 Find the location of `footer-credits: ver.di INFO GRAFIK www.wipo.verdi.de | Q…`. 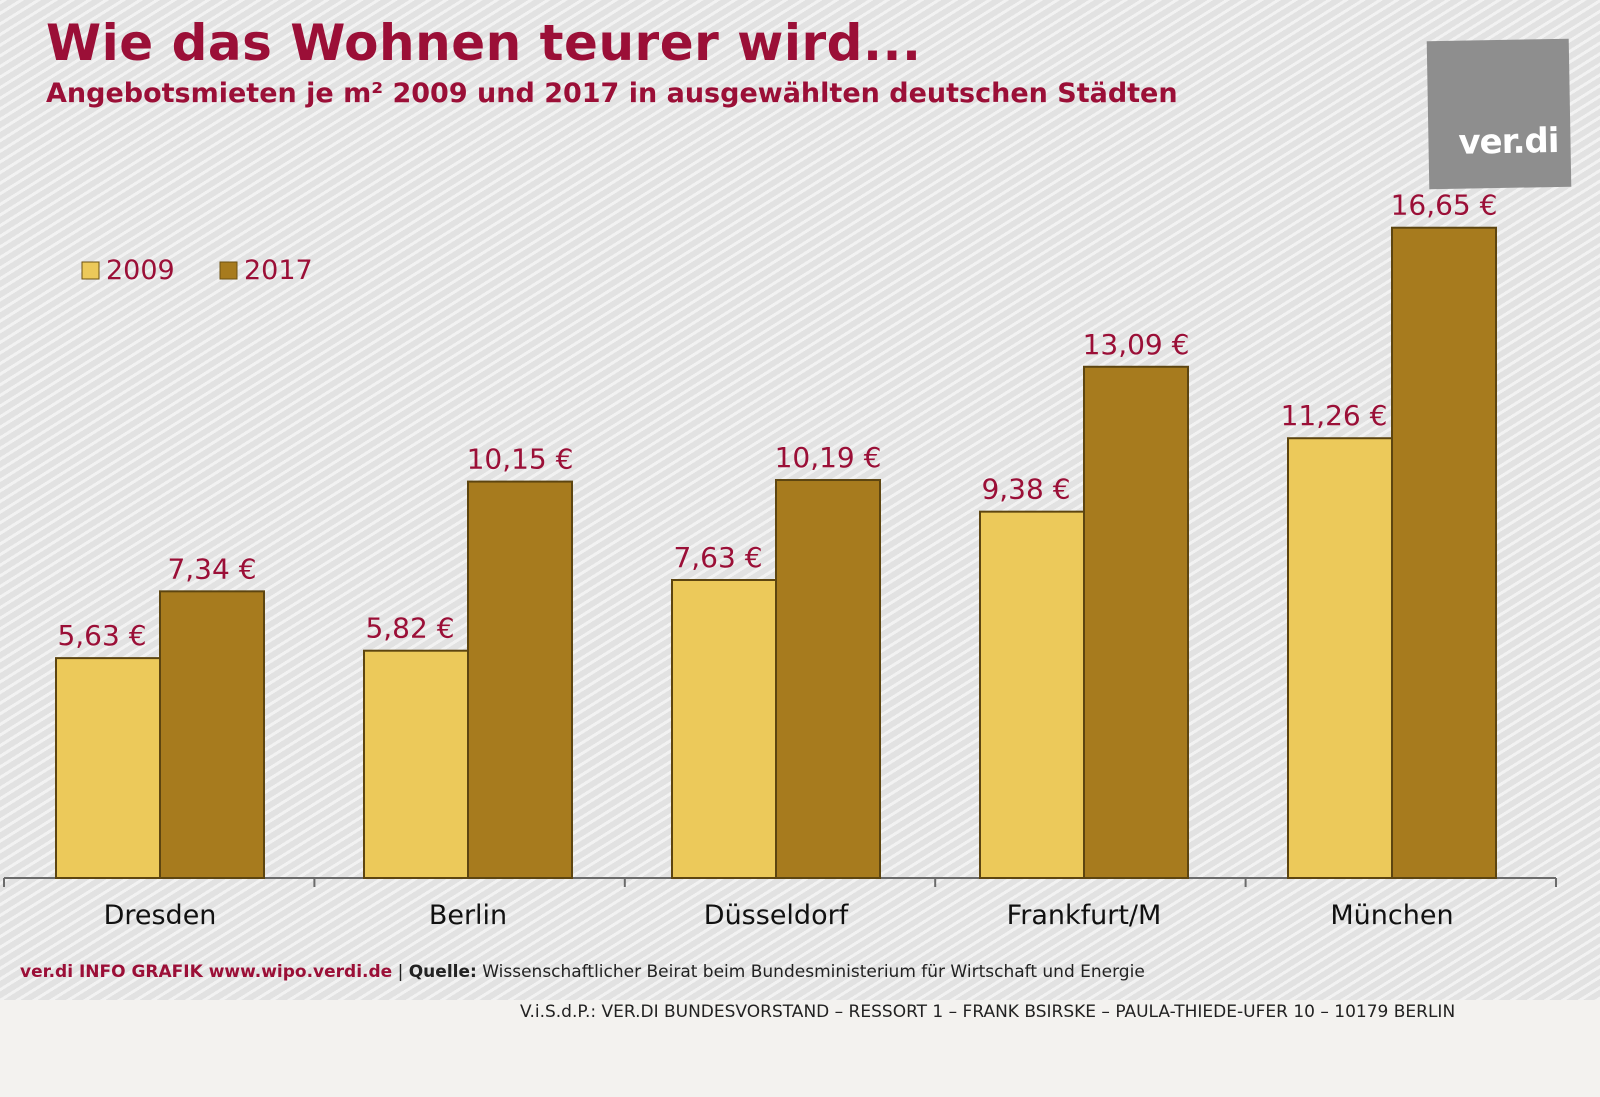

footer-credits: ver.di INFO GRAFIK www.wipo.verdi.de | Q… is located at coordinates (582, 972).